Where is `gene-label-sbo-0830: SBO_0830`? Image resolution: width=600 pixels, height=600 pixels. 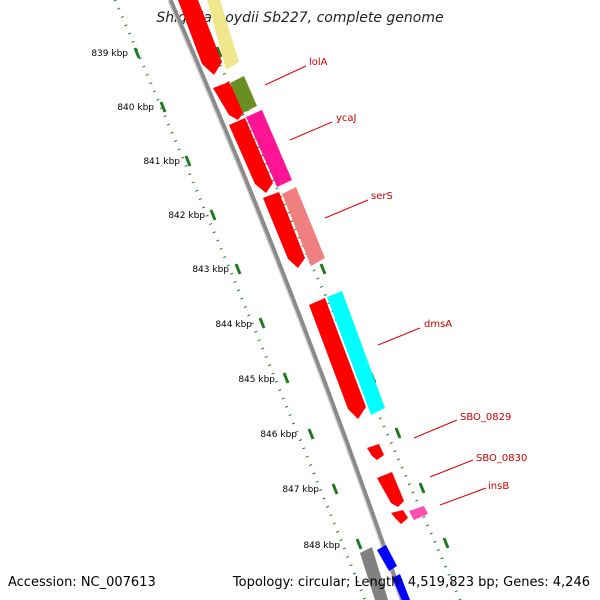
gene-label-sbo-0830: SBO_0830 is located at coordinates (501, 458).